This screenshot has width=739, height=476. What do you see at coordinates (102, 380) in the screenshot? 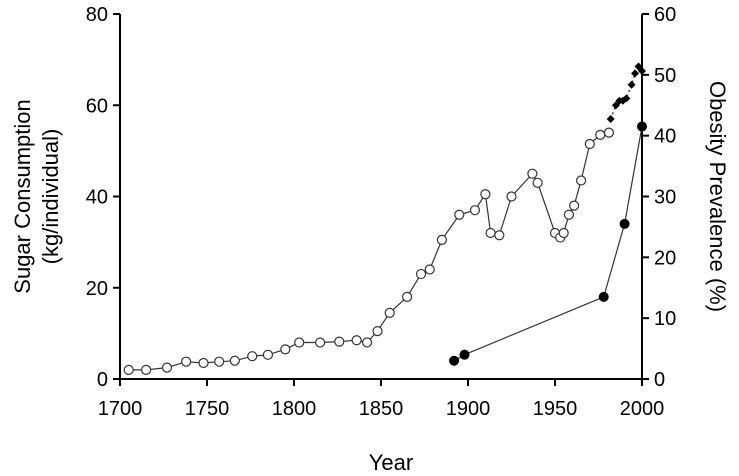
I see `y-left-tick-label: 0` at bounding box center [102, 380].